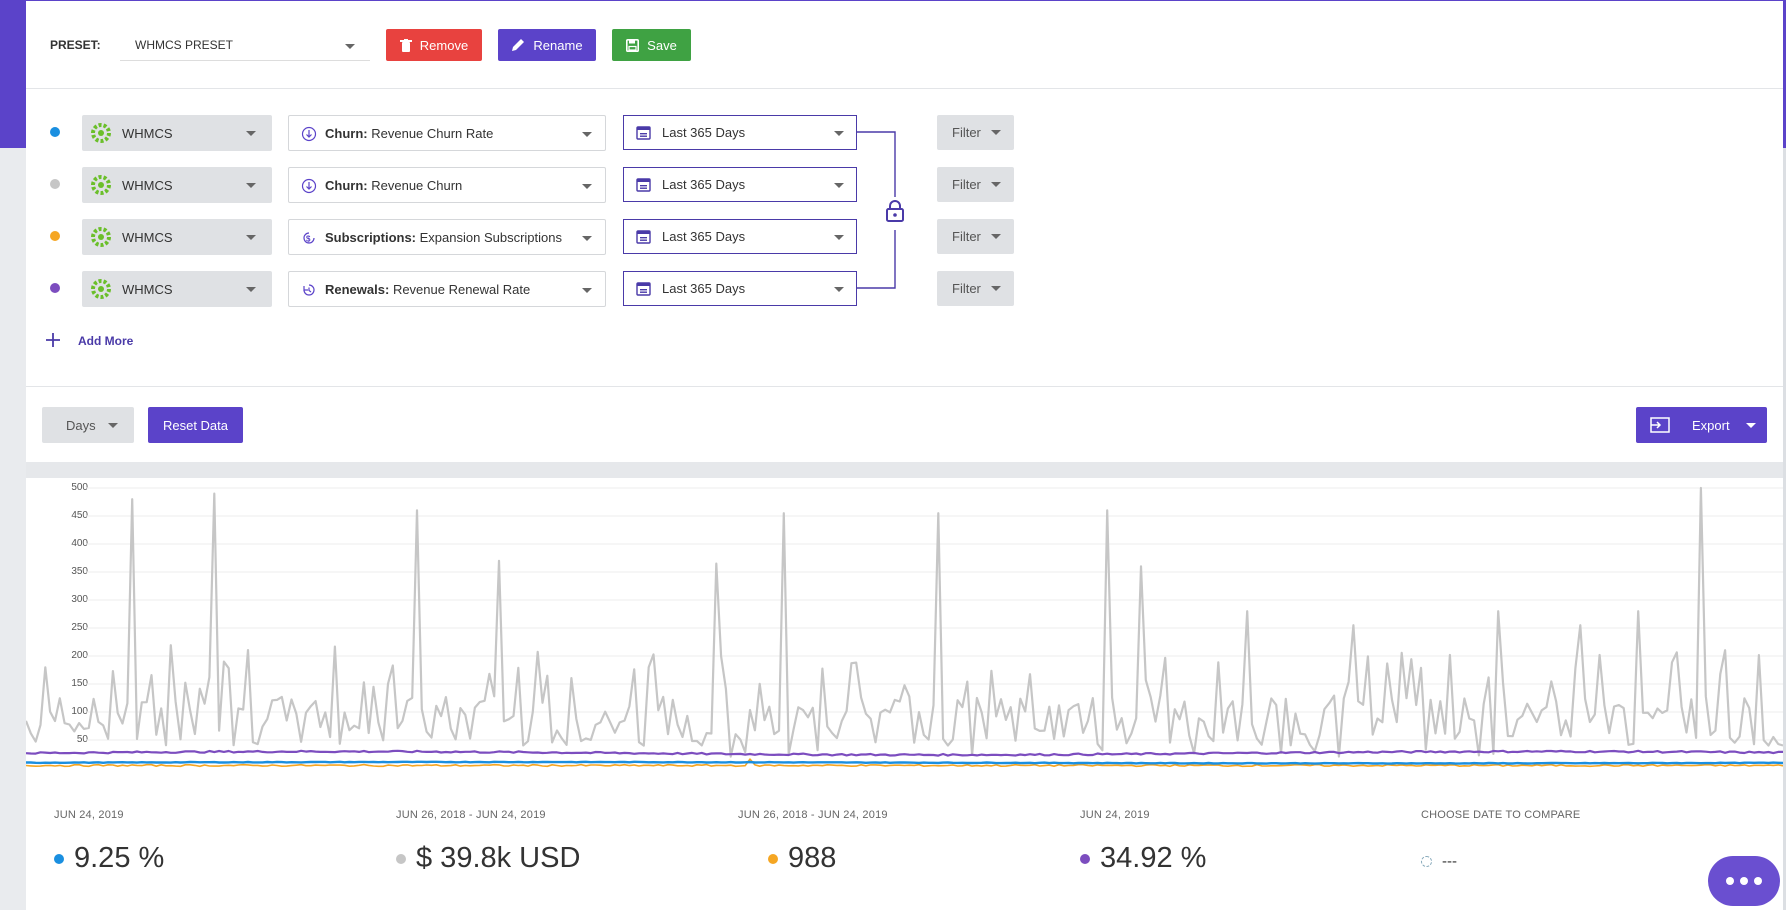  I want to click on summary-value: 9.25 %, so click(119, 858).